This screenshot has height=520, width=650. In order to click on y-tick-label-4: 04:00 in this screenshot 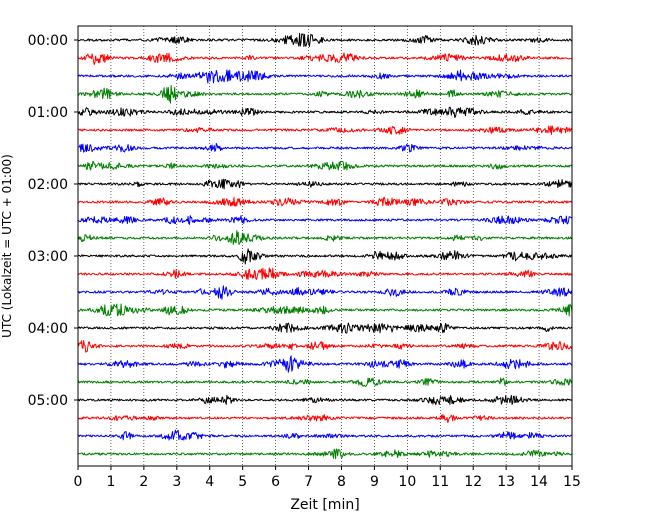, I will do `click(48, 329)`.